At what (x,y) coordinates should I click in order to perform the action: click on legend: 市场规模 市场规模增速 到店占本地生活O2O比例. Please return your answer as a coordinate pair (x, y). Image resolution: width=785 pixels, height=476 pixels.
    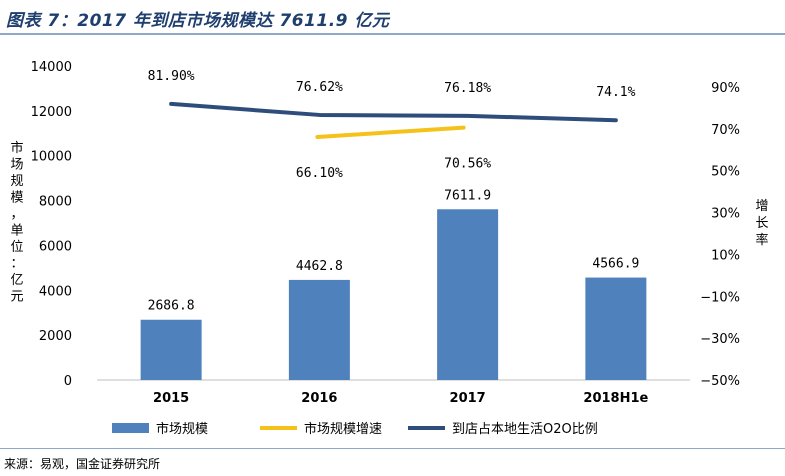
    Looking at the image, I should click on (355, 429).